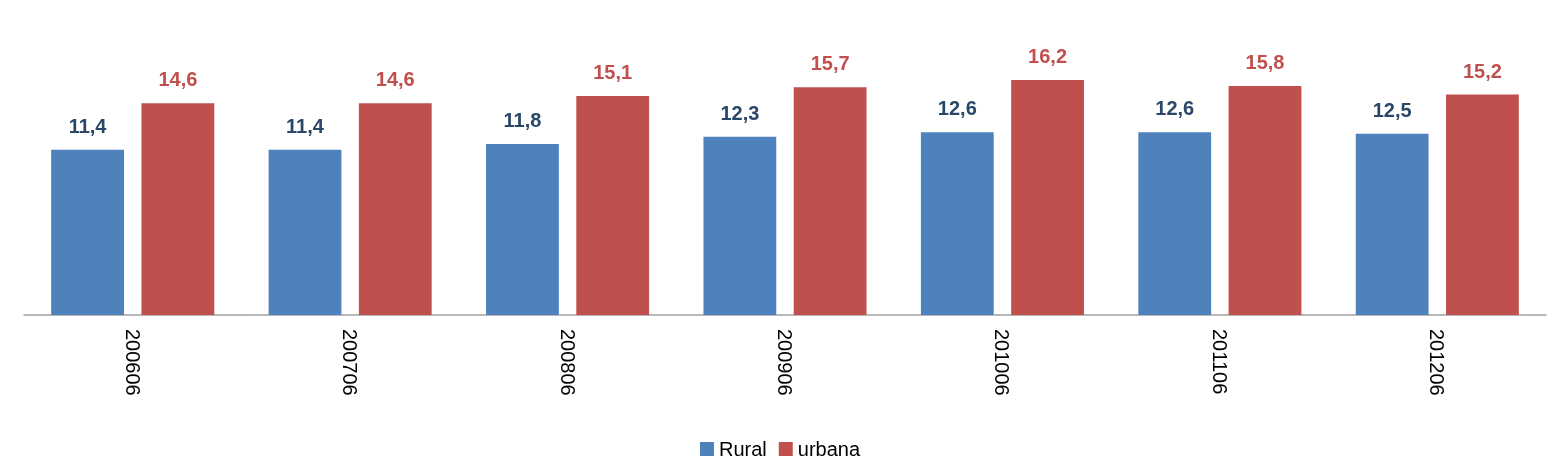 This screenshot has width=1560, height=472. What do you see at coordinates (1437, 362) in the screenshot?
I see `x-tick-label: 201206` at bounding box center [1437, 362].